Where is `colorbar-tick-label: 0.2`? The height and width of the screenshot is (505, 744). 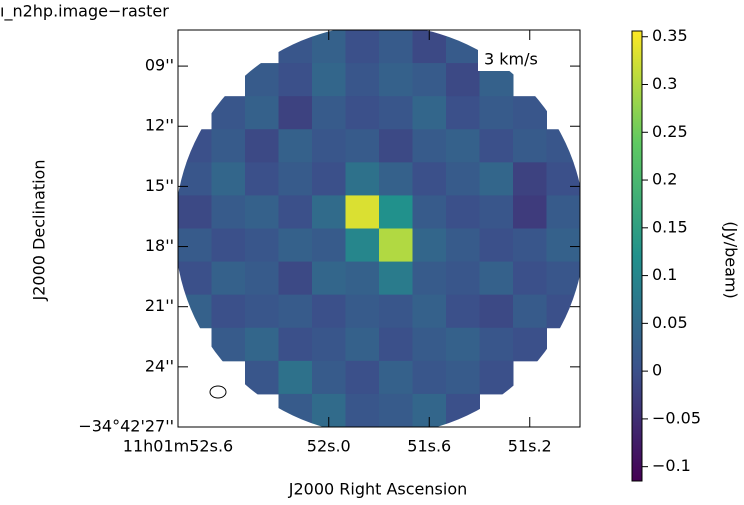 colorbar-tick-label: 0.2 is located at coordinates (664, 179).